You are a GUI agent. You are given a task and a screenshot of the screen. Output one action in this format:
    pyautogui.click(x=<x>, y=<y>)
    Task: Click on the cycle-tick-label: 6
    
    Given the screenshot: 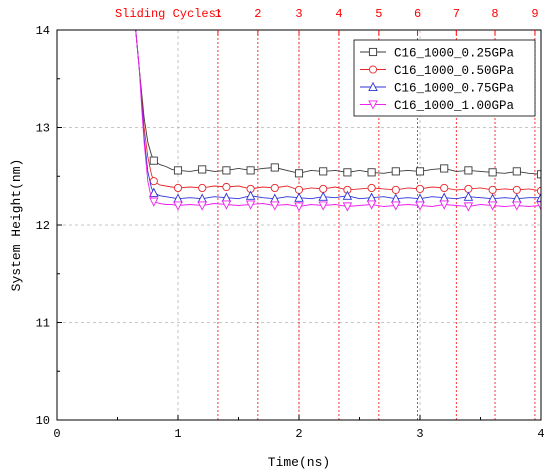 What is the action you would take?
    pyautogui.click(x=417, y=14)
    